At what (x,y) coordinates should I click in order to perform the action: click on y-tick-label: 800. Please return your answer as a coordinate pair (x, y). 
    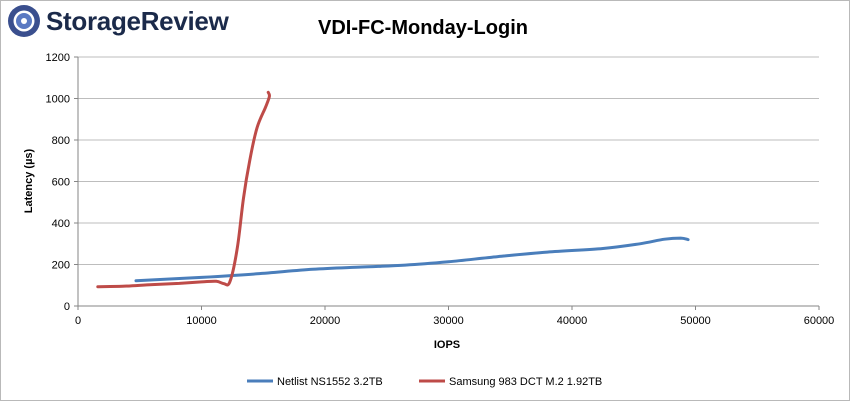
    Looking at the image, I should click on (61, 141).